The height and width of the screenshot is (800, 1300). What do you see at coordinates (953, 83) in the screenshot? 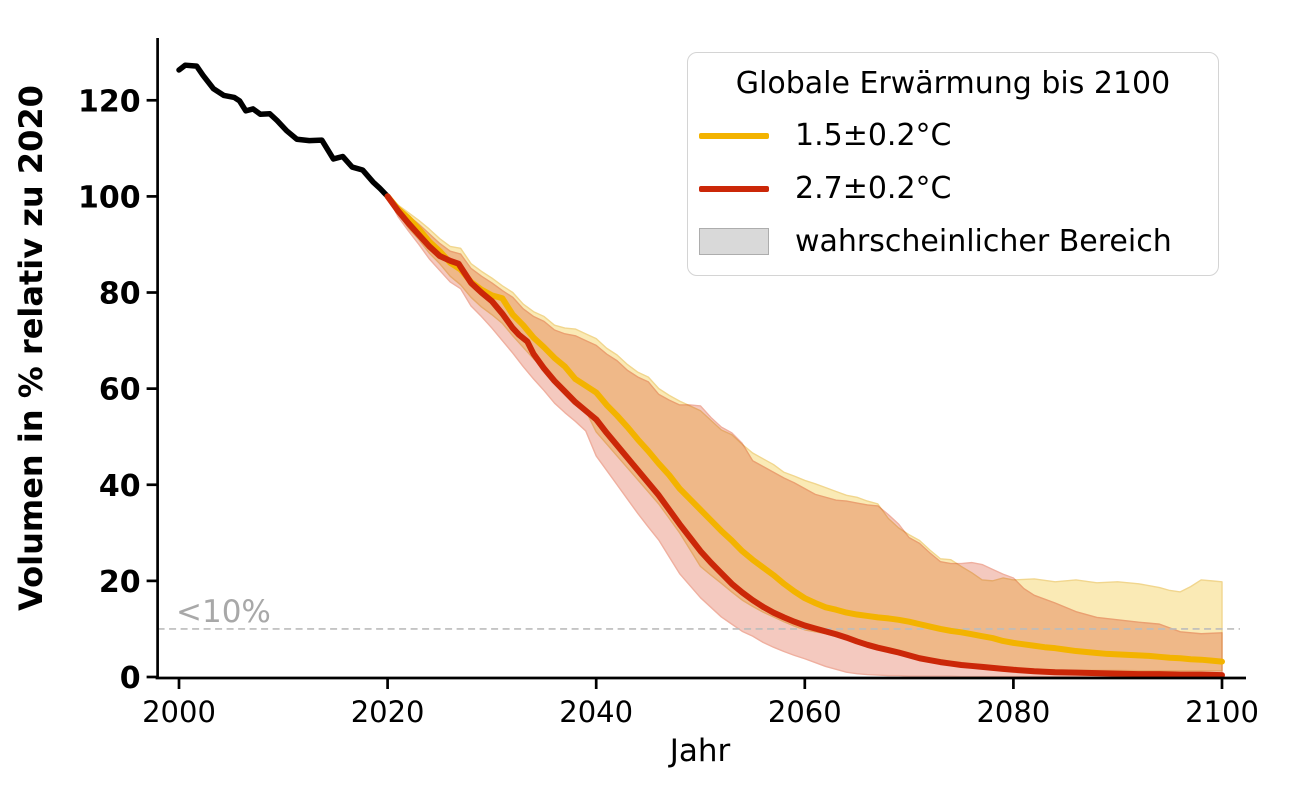
I see `legend-title: Globale Erwärmung bis 2100` at bounding box center [953, 83].